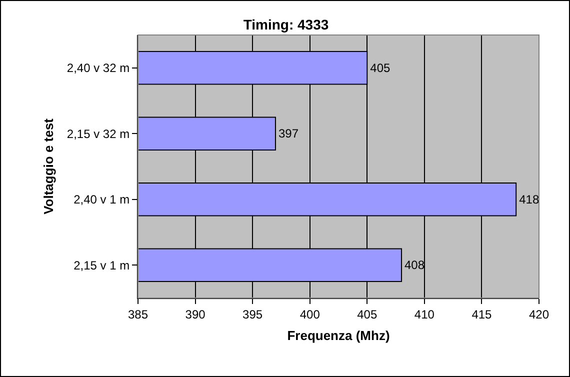 The image size is (570, 377). Describe the element at coordinates (338, 335) in the screenshot. I see `x-axis-title: Frequenza (Mhz)` at that location.